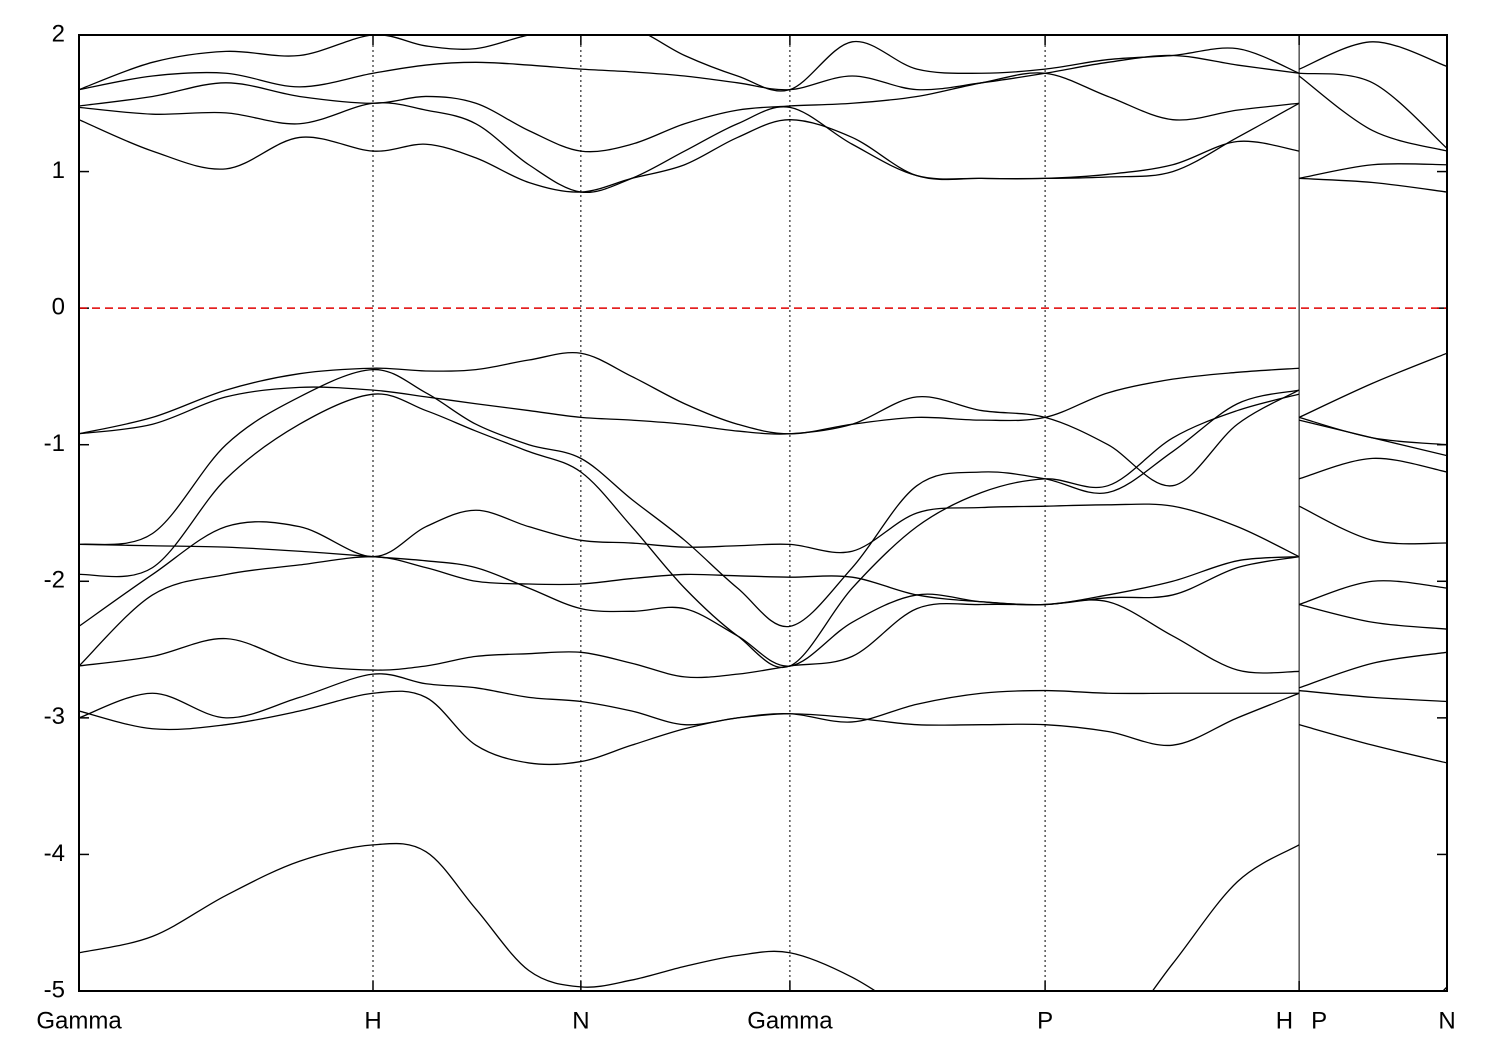 Image resolution: width=1500 pixels, height=1055 pixels. I want to click on y-tick-label: -4, so click(54, 853).